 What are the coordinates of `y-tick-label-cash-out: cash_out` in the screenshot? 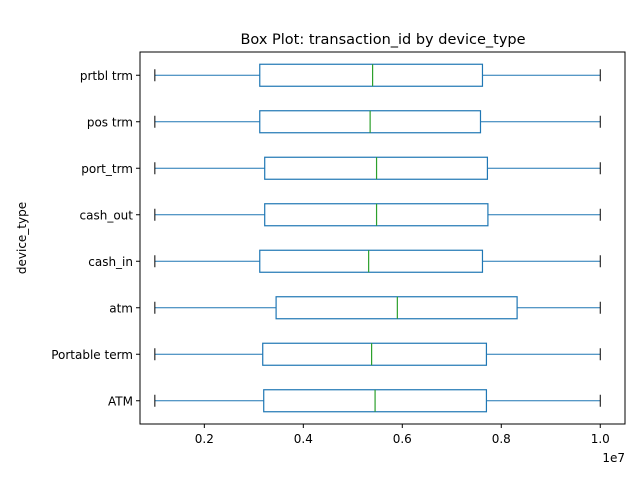 It's located at (107, 215).